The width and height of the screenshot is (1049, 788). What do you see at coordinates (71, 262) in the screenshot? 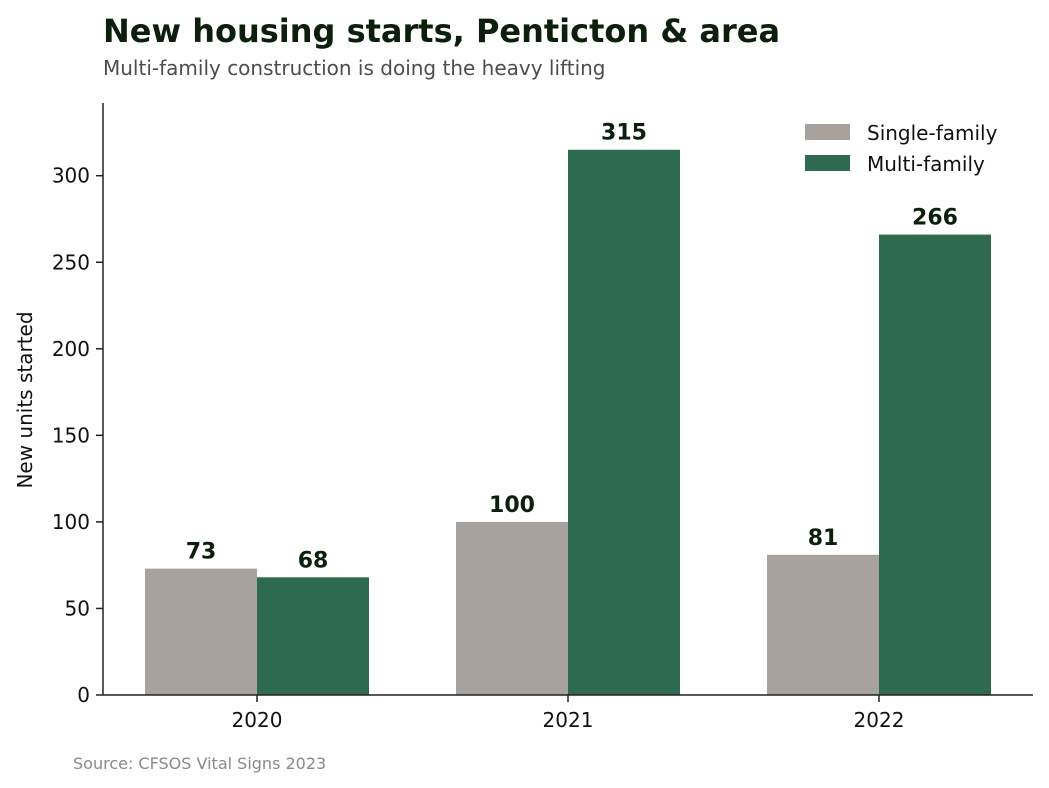
I see `y-tick-label-250: 250` at bounding box center [71, 262].